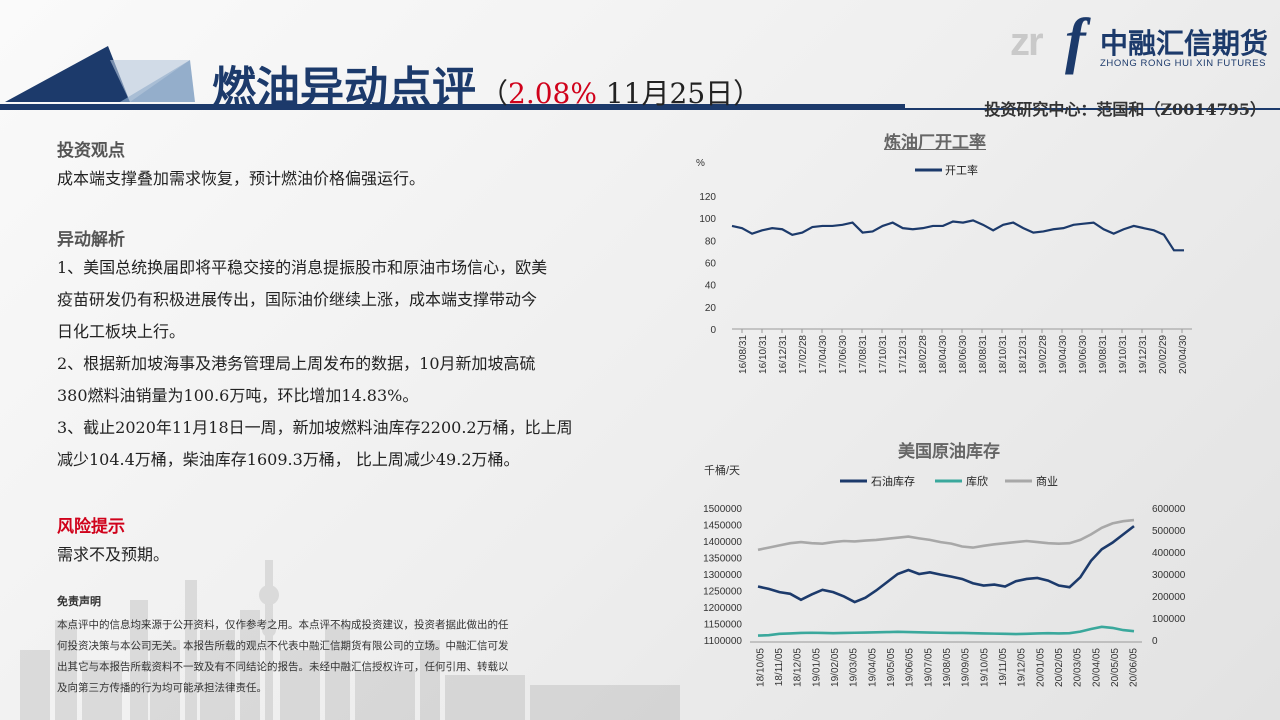  What do you see at coordinates (722, 559) in the screenshot?
I see `y-tick-label-left: 1350000` at bounding box center [722, 559].